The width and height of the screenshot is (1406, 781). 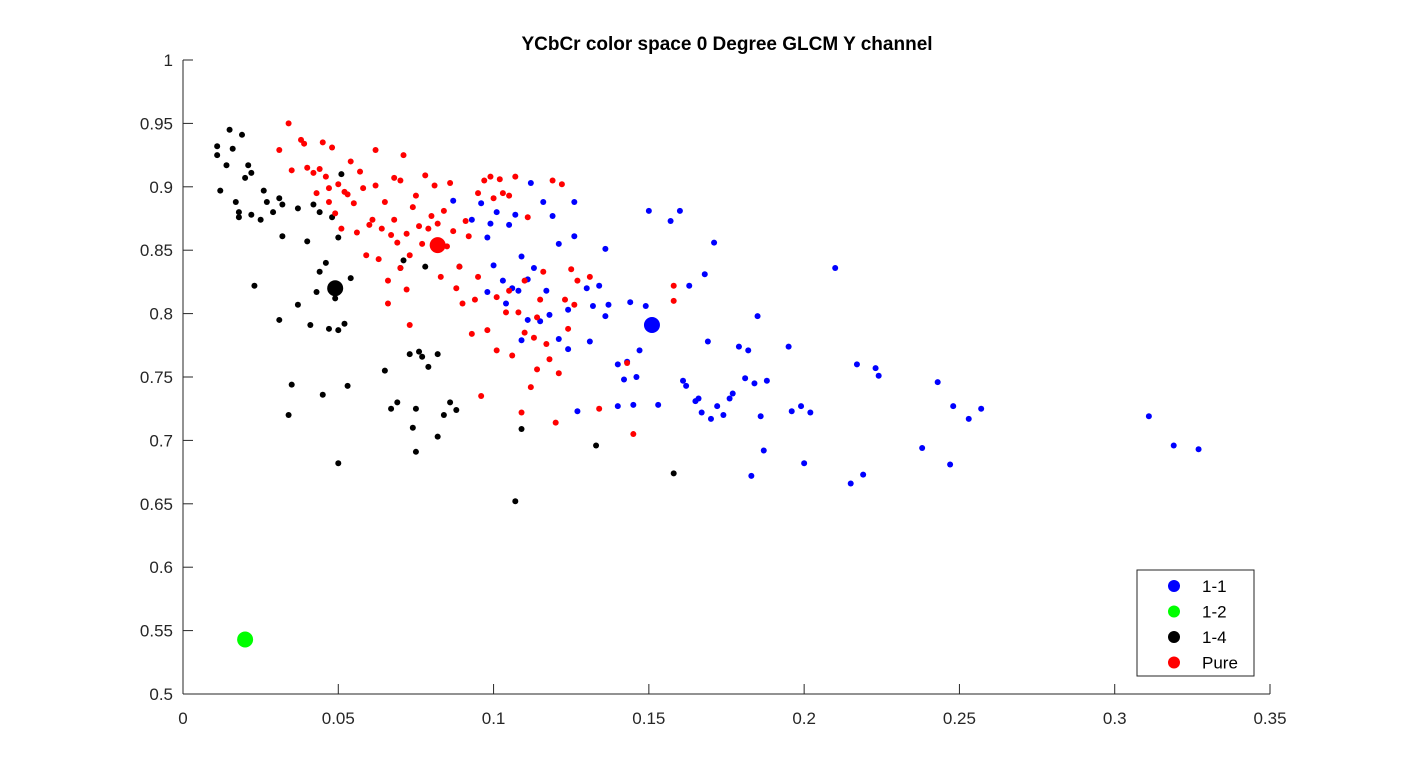 What do you see at coordinates (1214, 637) in the screenshot?
I see `legend-label: 1-4` at bounding box center [1214, 637].